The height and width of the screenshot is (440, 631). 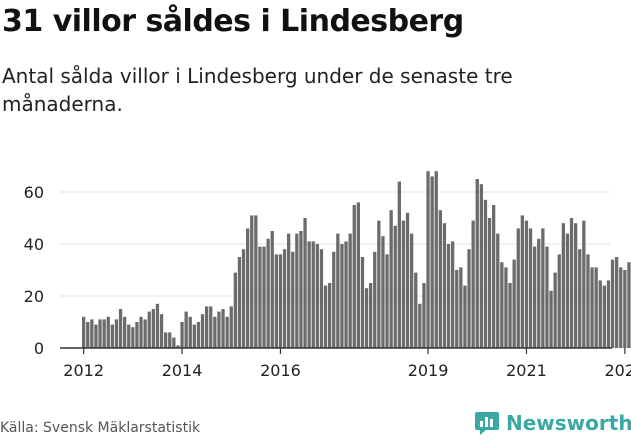 What do you see at coordinates (280, 370) in the screenshot?
I see `x-tick-label: 2016` at bounding box center [280, 370].